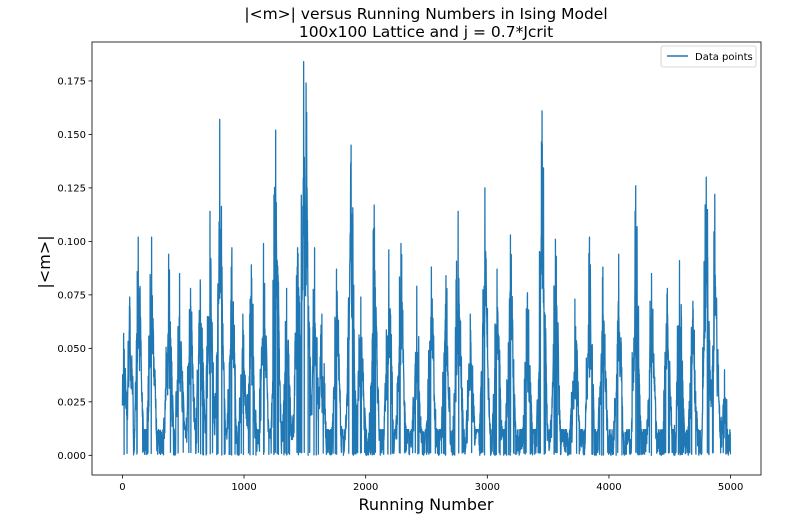 The width and height of the screenshot is (812, 523). I want to click on x-tick-label: 3000, so click(487, 487).